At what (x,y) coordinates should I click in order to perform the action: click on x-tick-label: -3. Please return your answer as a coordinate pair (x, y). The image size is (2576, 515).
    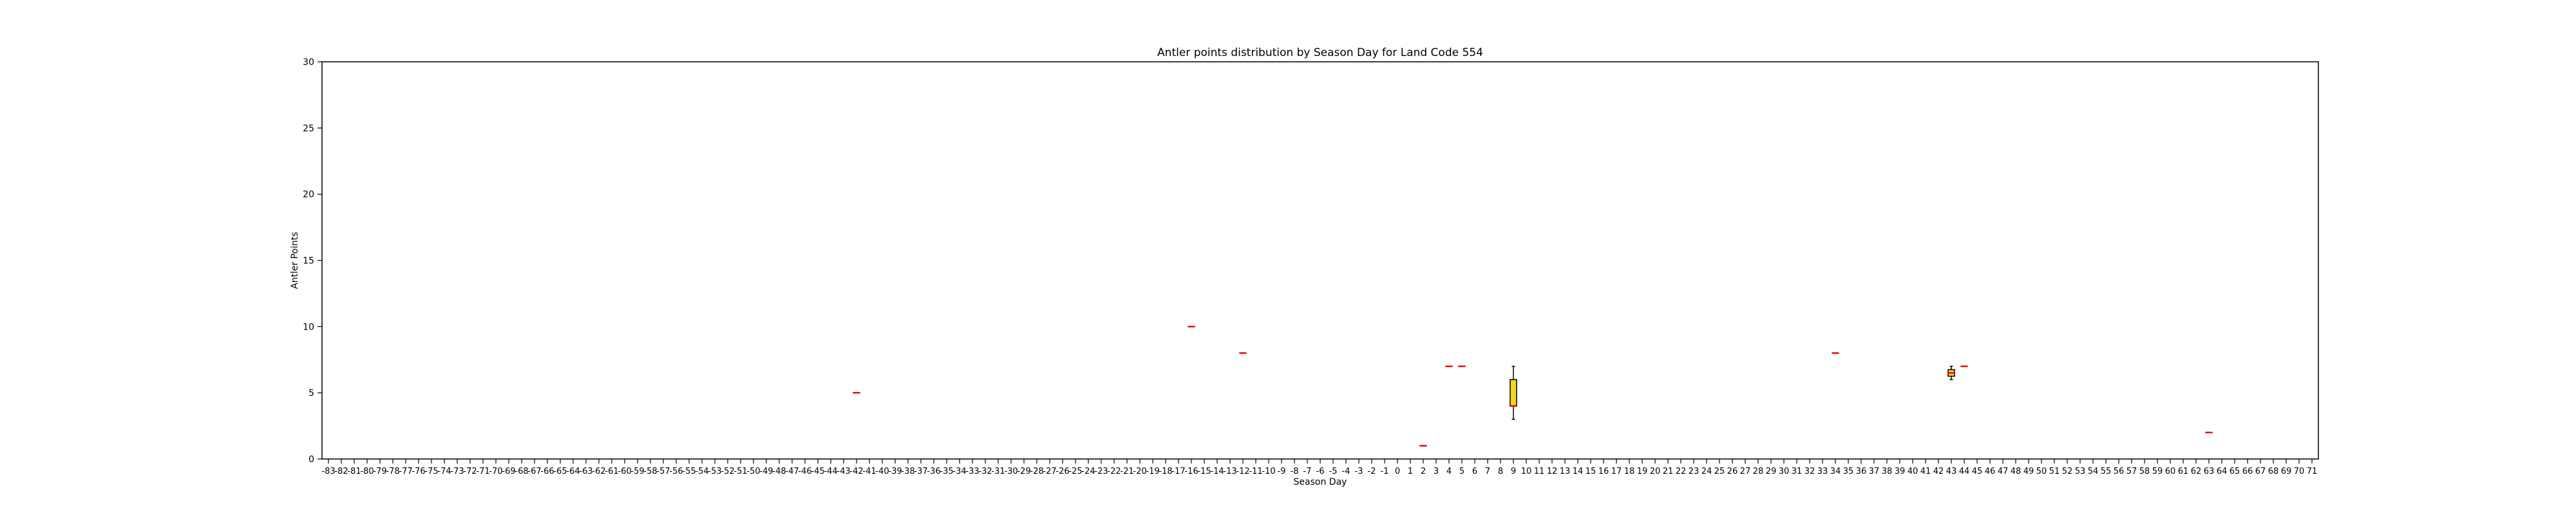
    Looking at the image, I should click on (1359, 472).